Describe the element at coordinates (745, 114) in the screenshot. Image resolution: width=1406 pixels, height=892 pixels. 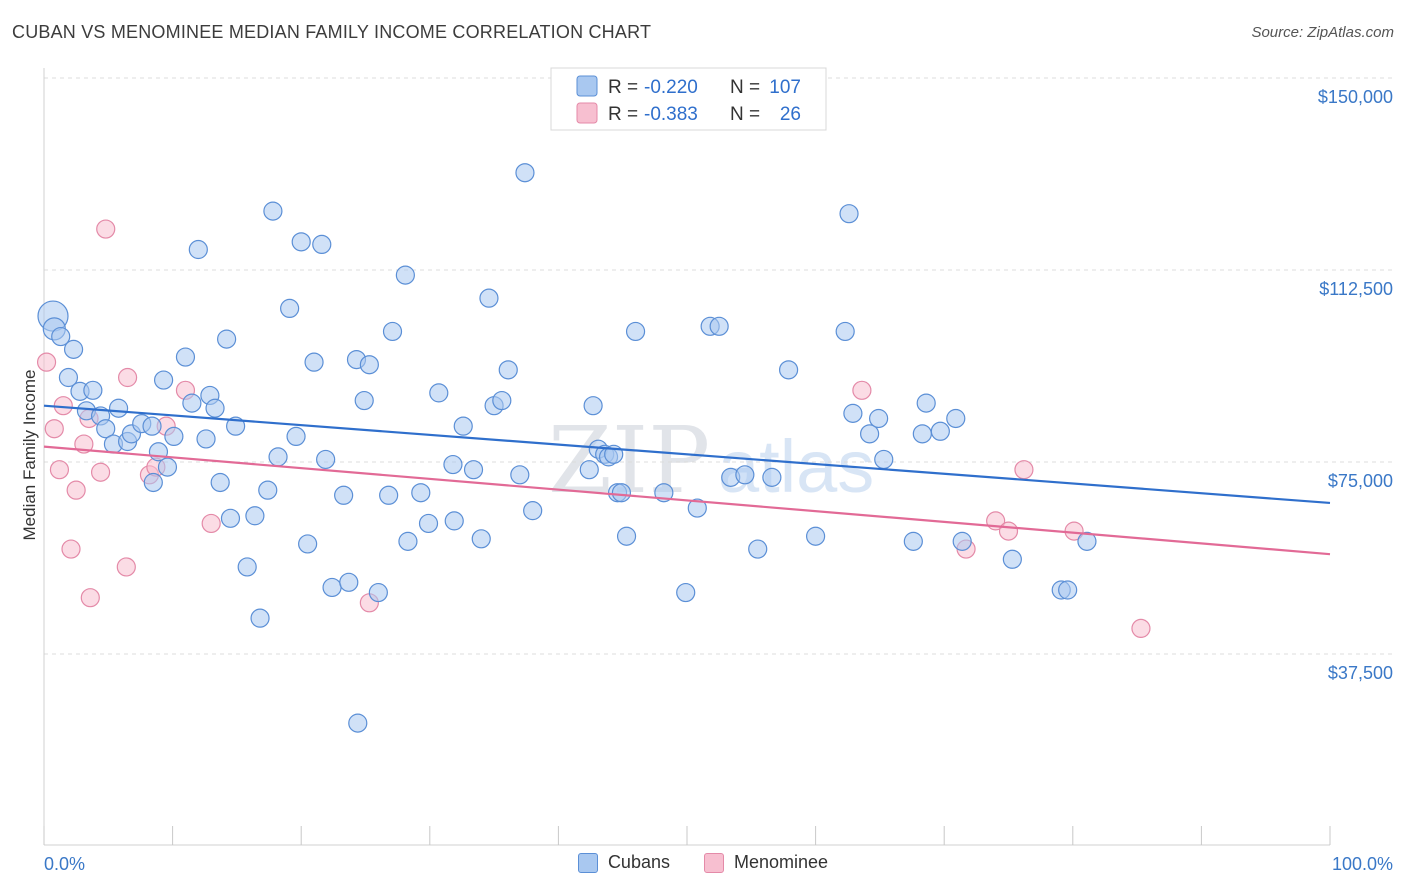
I see `legend-n-label-2: N =` at that location.